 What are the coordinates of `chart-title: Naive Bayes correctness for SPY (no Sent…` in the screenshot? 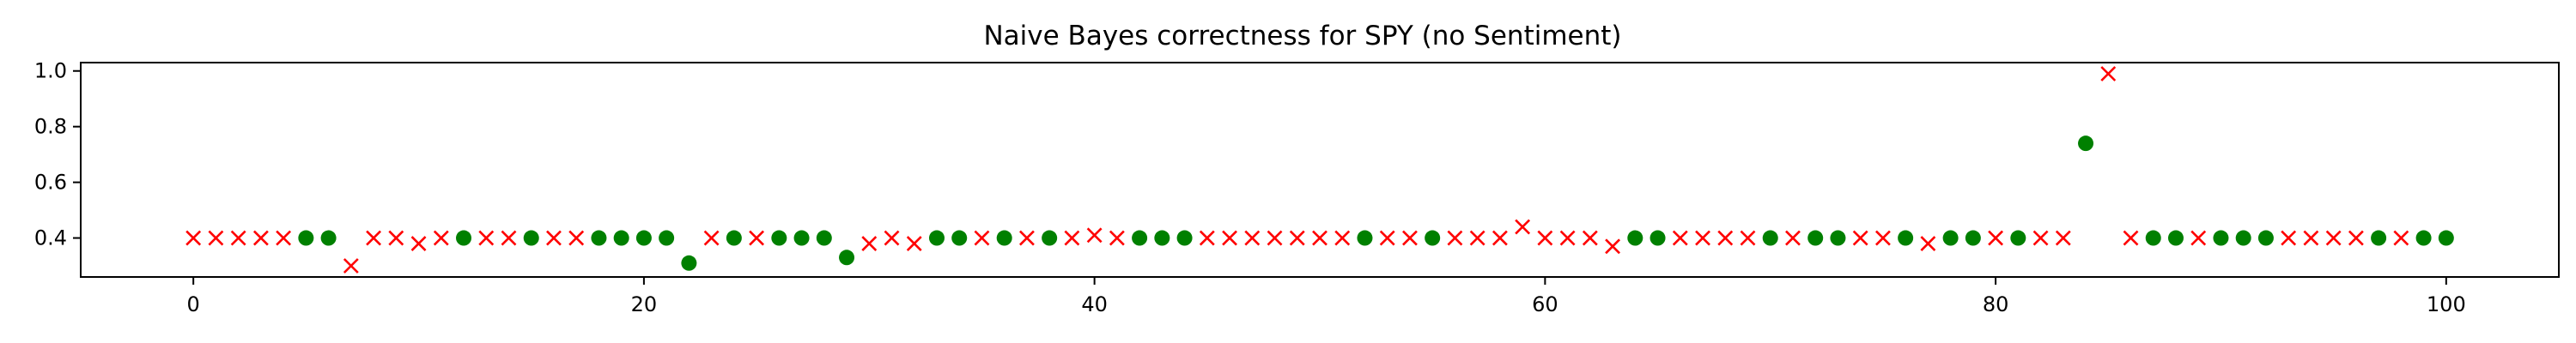 It's located at (1302, 36).